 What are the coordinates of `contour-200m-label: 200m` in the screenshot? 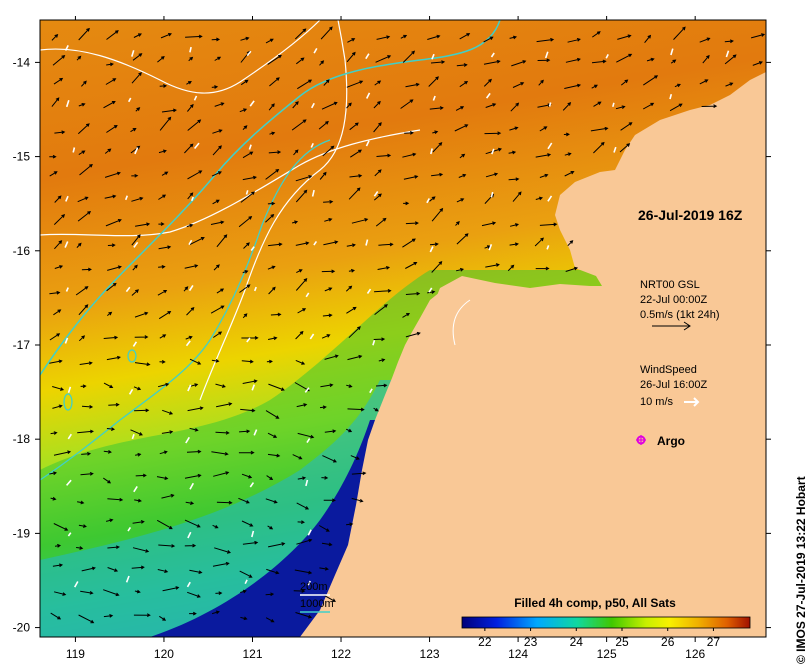 It's located at (314, 587).